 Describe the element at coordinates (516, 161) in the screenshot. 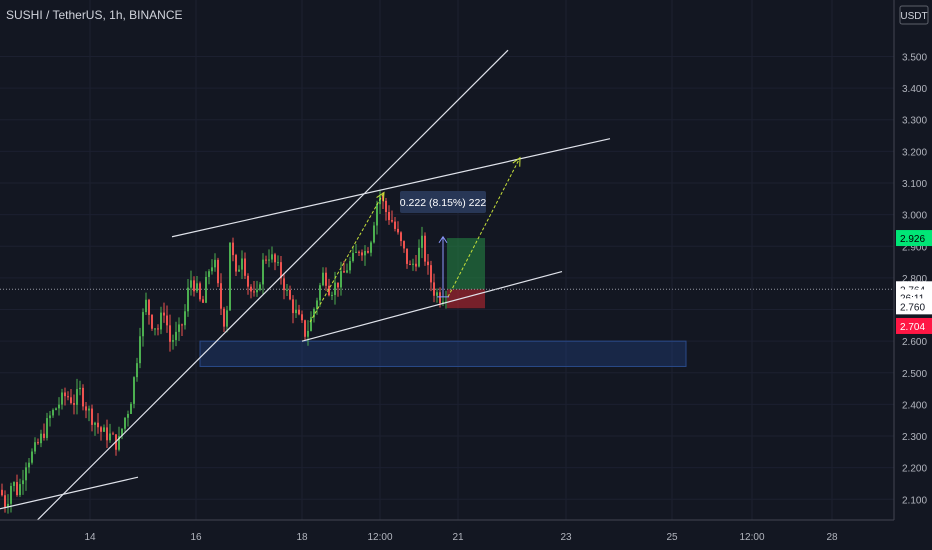

I see `arrow-head` at that location.